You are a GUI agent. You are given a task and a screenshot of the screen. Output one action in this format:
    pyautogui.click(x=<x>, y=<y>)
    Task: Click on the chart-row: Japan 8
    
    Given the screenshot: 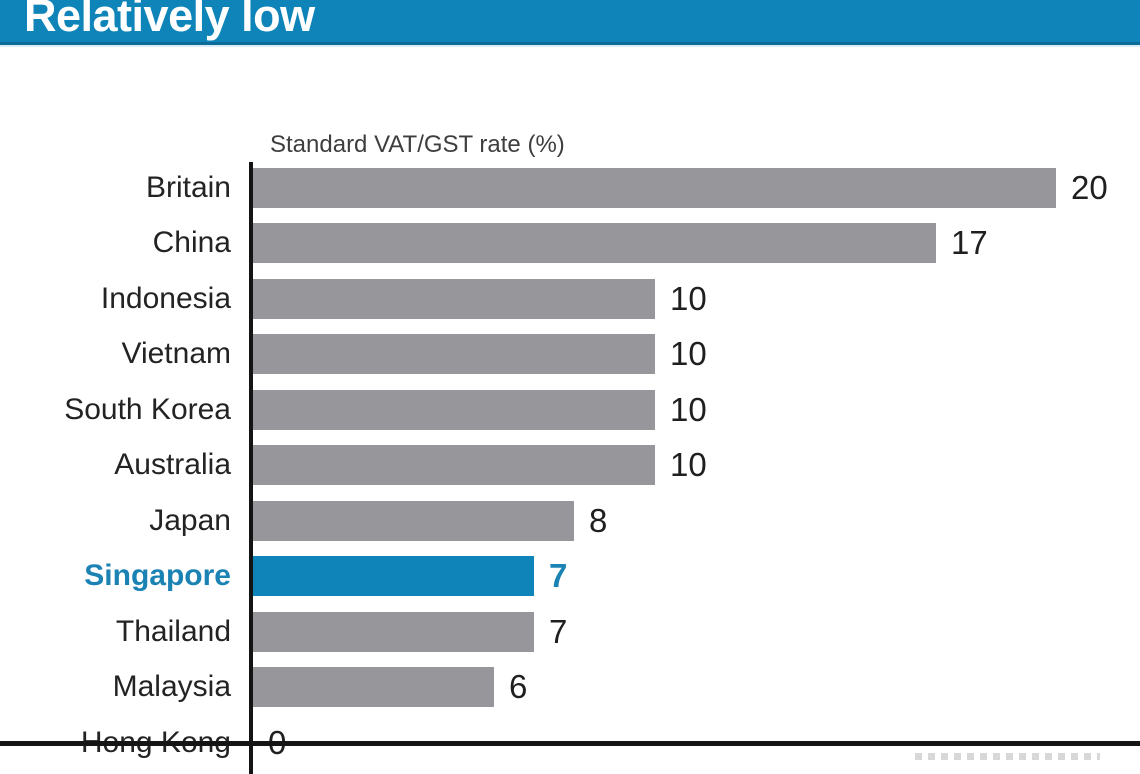 What is the action you would take?
    pyautogui.click(x=570, y=521)
    